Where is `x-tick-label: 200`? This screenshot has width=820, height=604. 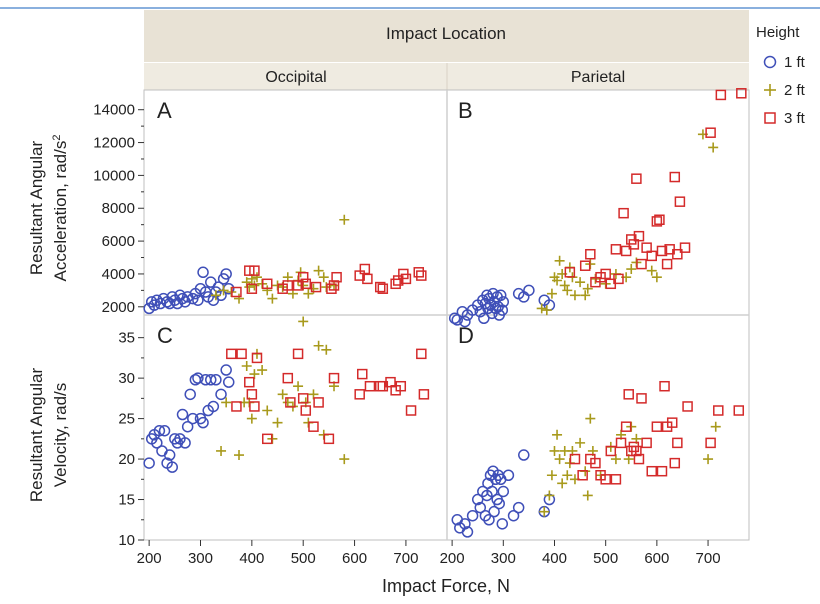
x-tick-label: 200 is located at coordinates (452, 558).